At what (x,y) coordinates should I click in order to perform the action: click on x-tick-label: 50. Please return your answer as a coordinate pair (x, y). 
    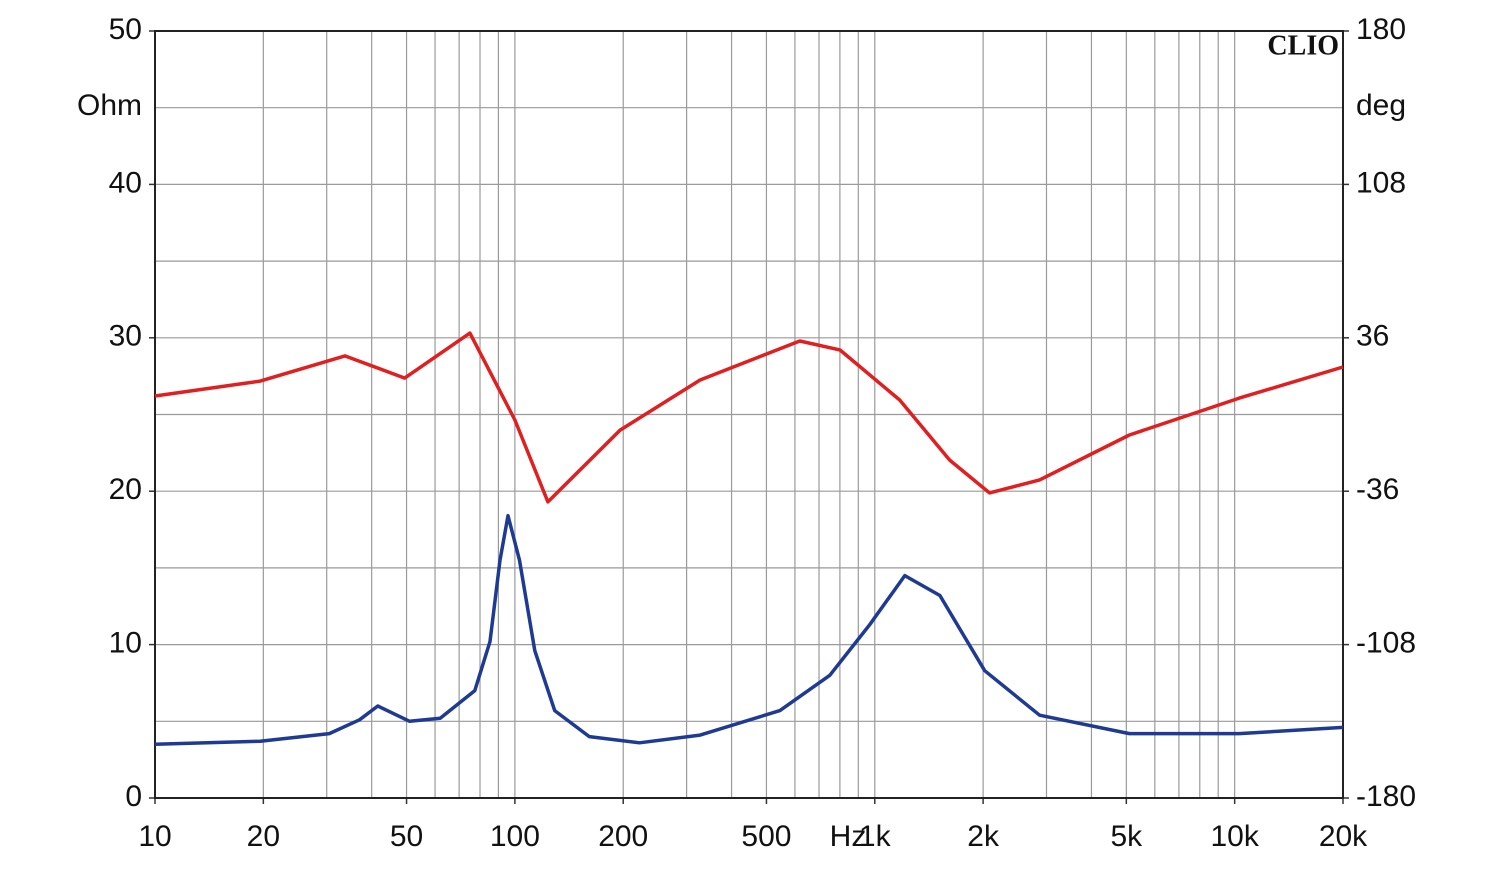
    Looking at the image, I should click on (406, 836).